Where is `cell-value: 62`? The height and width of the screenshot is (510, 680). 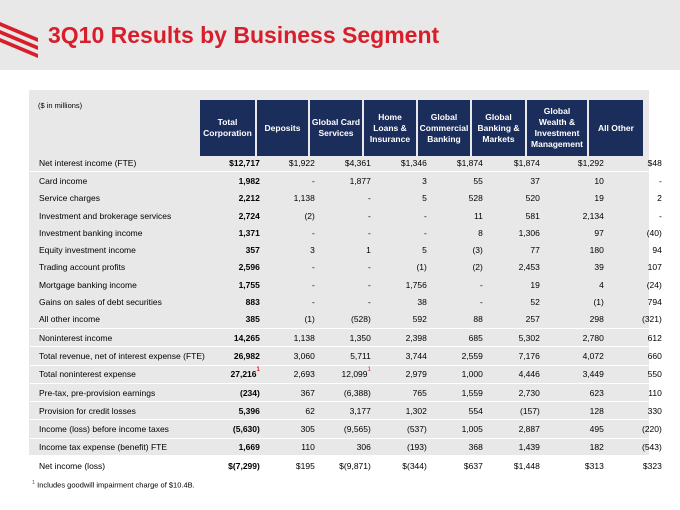 cell-value: 62 is located at coordinates (310, 410).